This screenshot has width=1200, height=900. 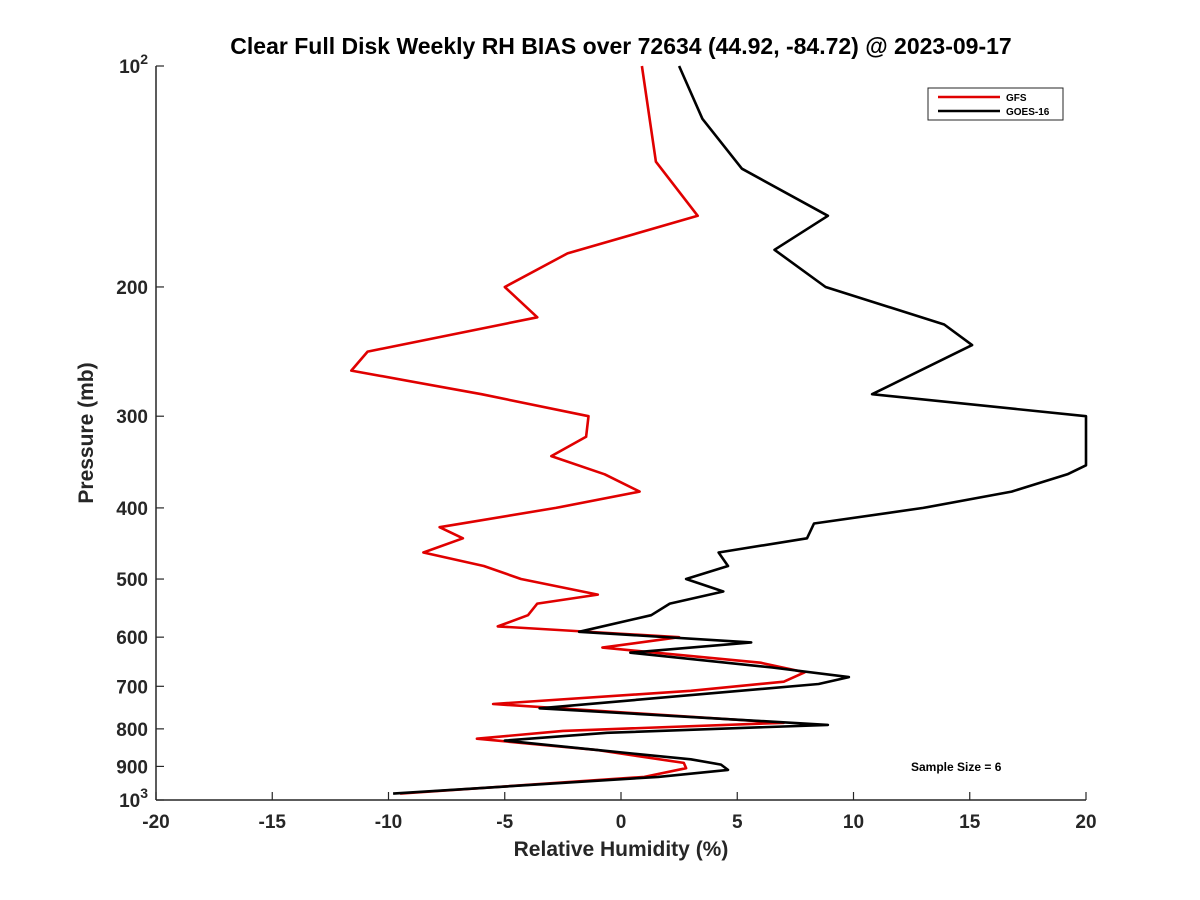 I want to click on y-tick-label: 900, so click(x=132, y=767).